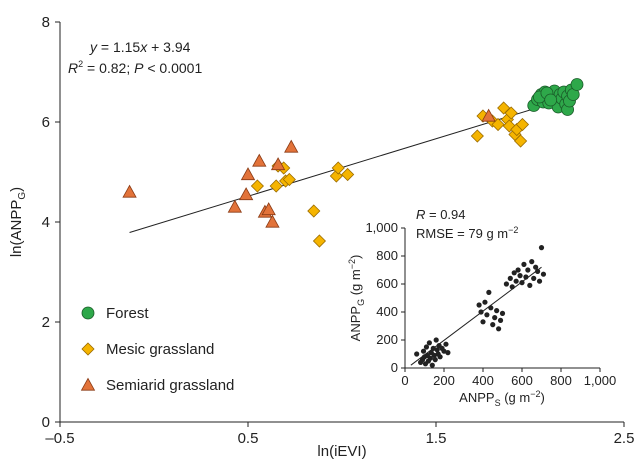 The width and height of the screenshot is (638, 462). Describe the element at coordinates (387, 255) in the screenshot. I see `inset-y-tick-label: 800` at that location.